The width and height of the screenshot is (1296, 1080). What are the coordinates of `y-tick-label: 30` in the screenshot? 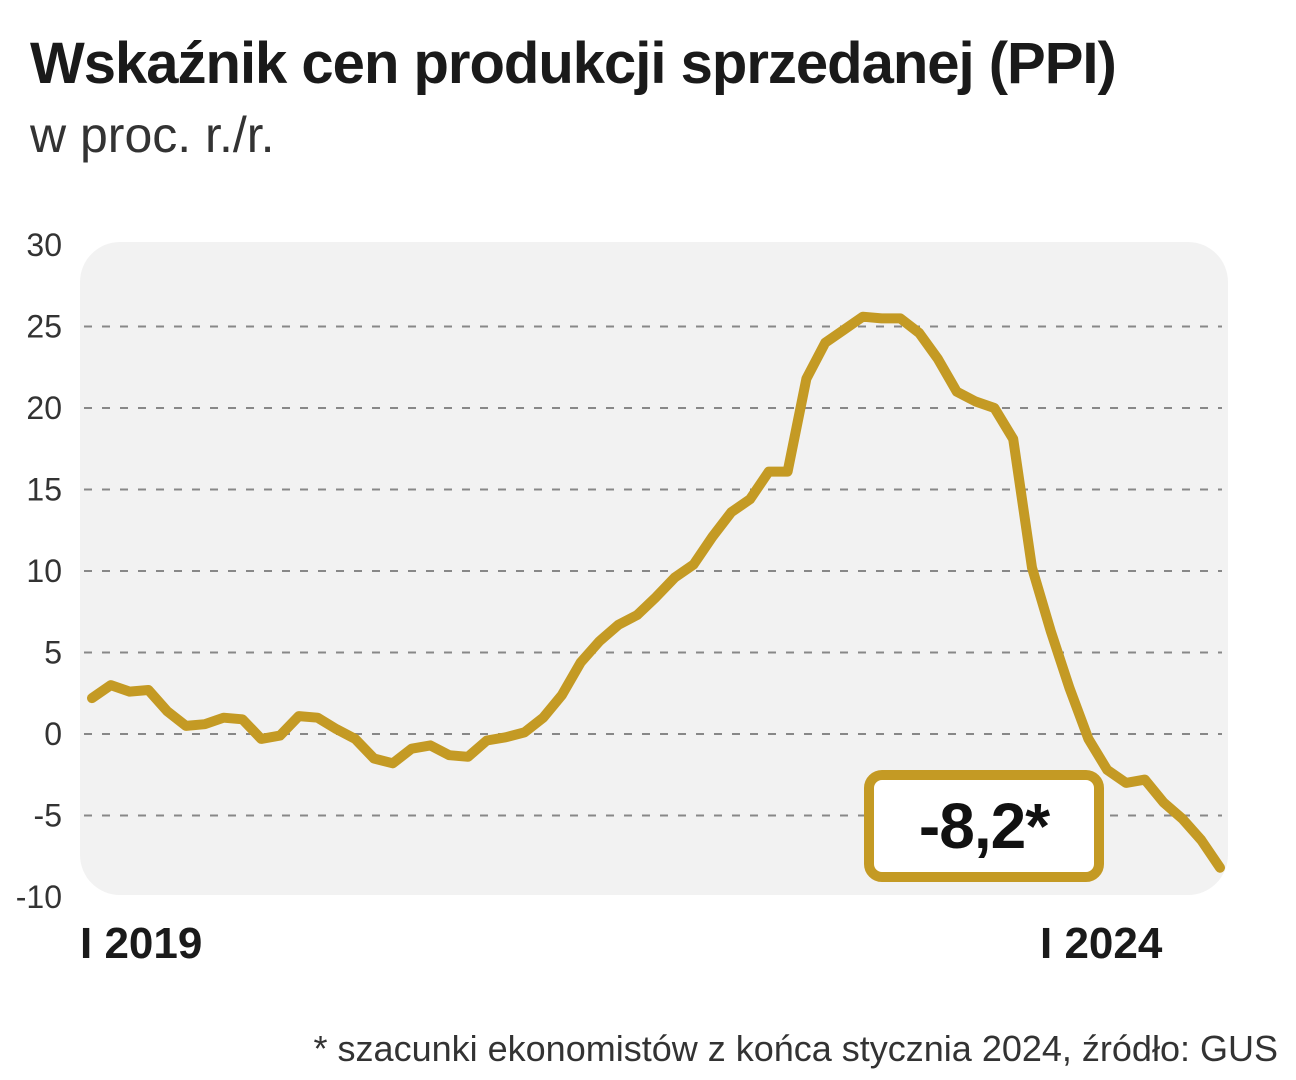 It's located at (44, 245).